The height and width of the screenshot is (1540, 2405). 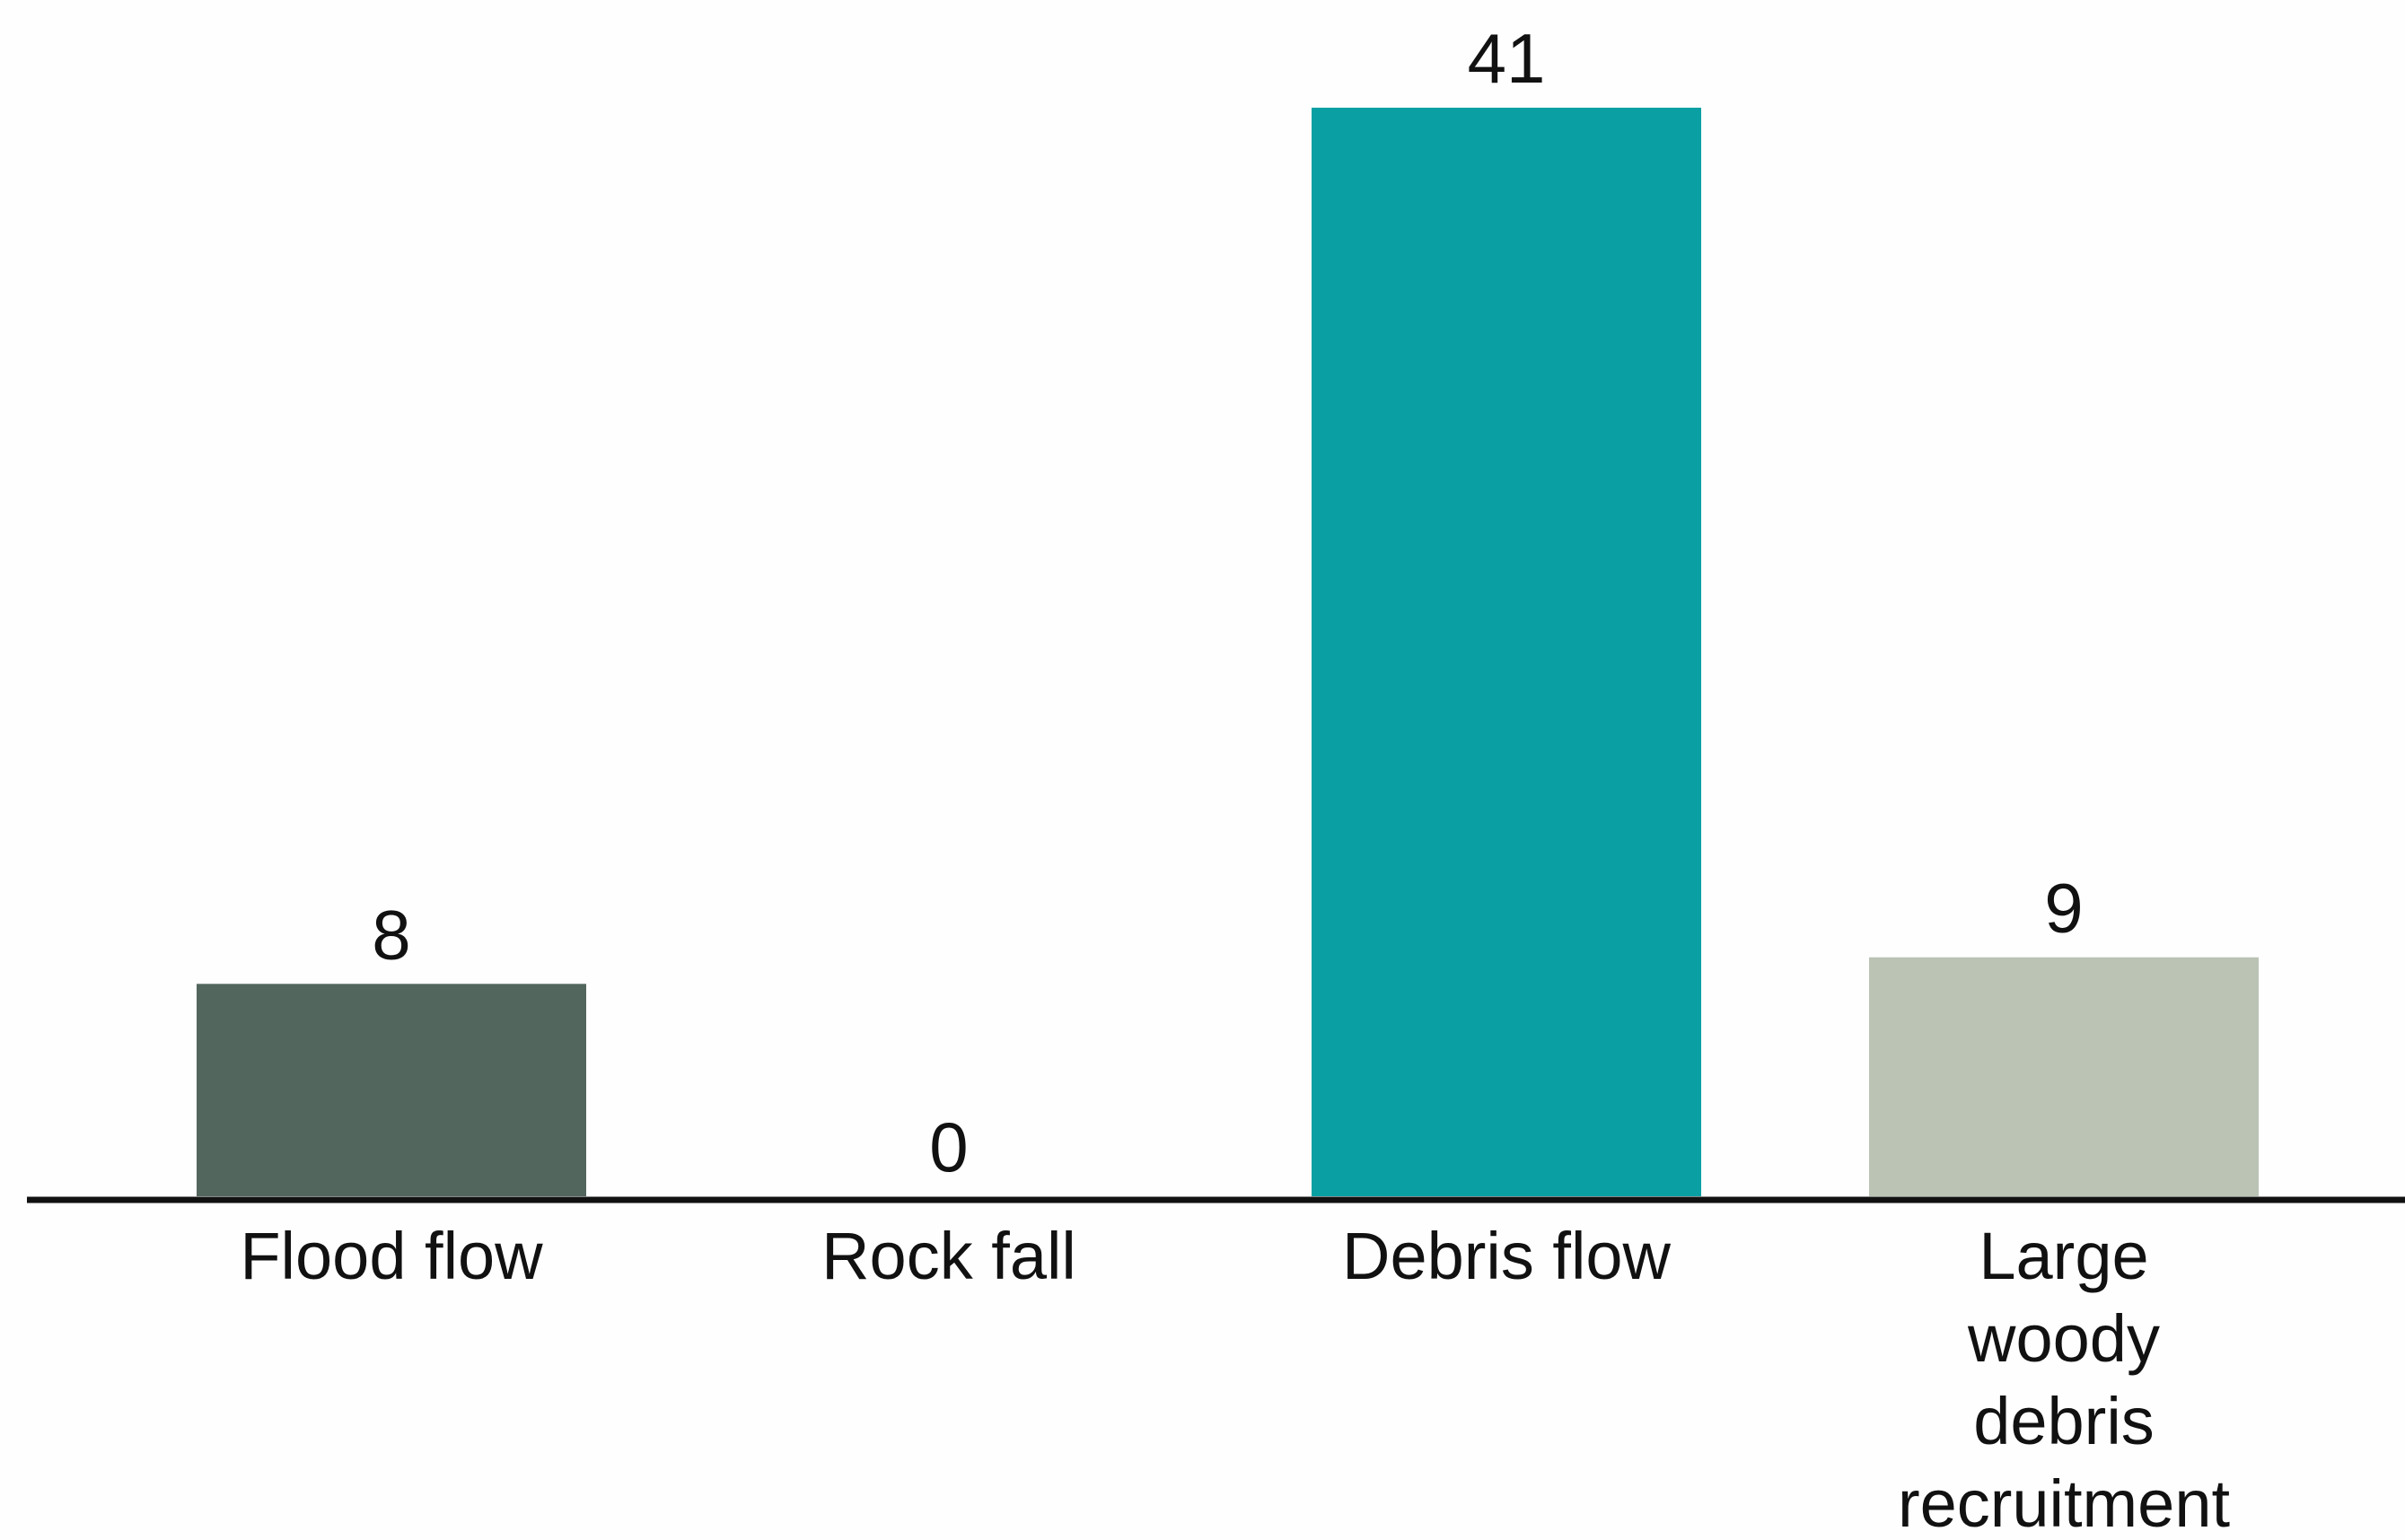 I want to click on bar-large-woody-debris-recruitment, so click(x=2064, y=1076).